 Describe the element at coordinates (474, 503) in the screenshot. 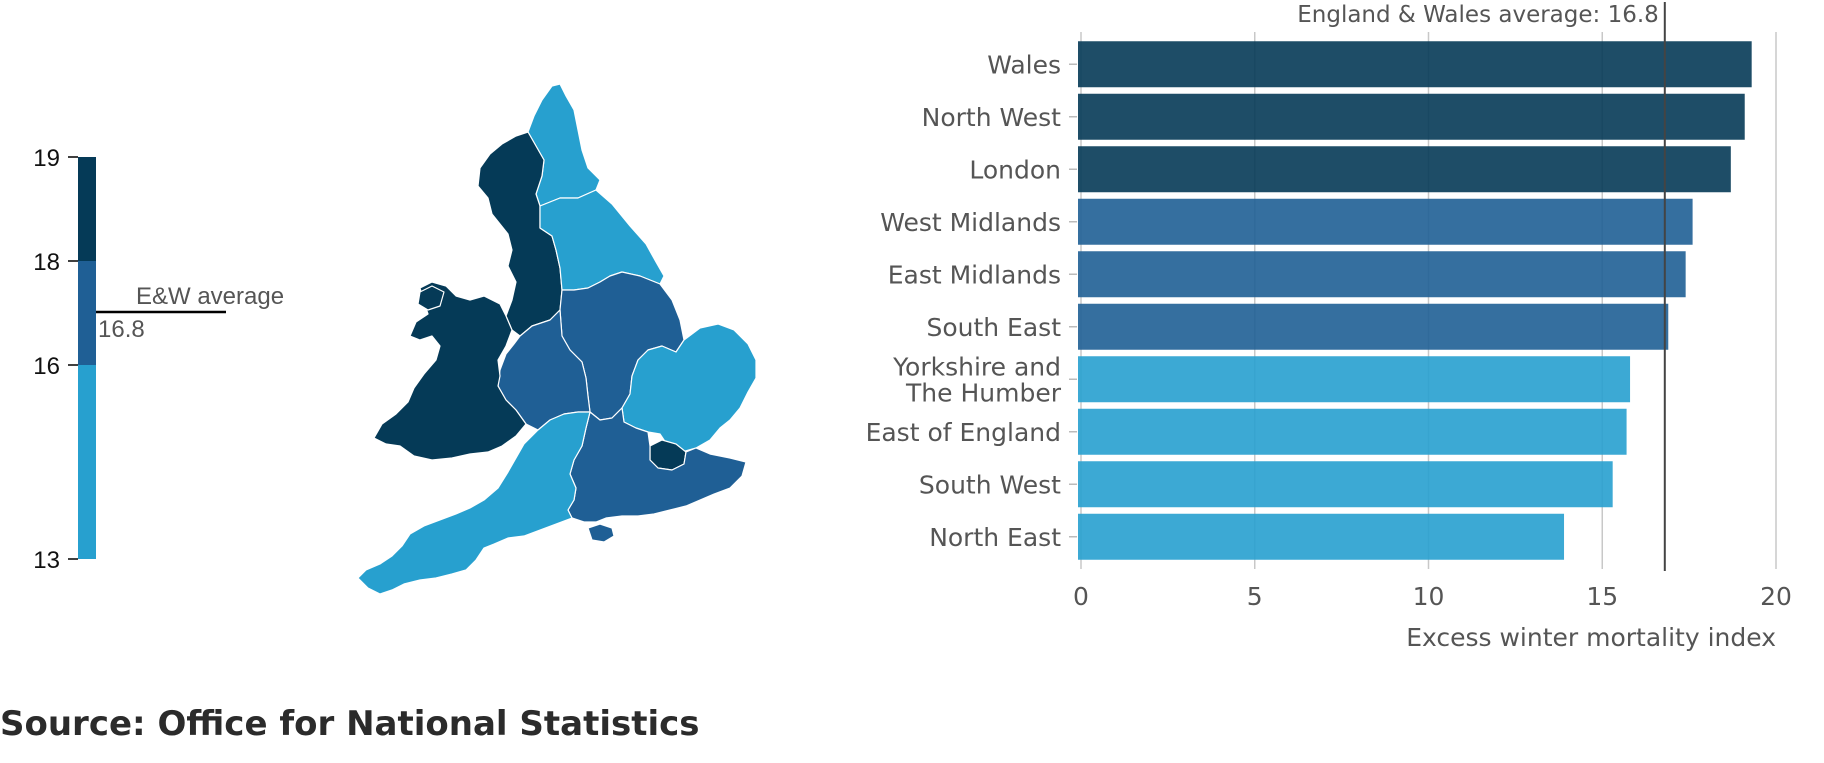

I see `map-region-south-west` at that location.